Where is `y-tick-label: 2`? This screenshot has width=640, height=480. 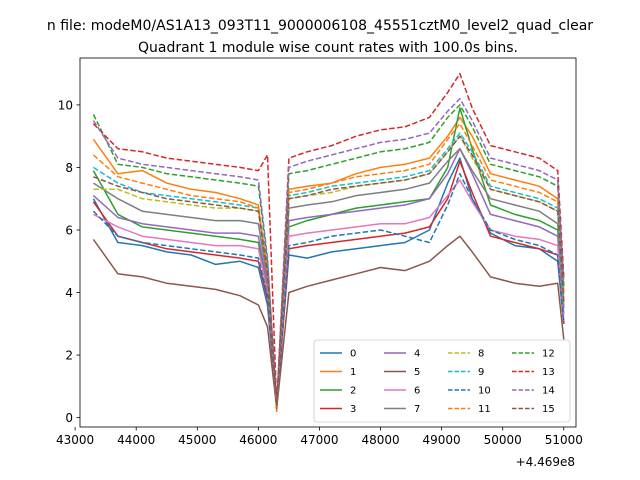
y-tick-label: 2 is located at coordinates (69, 356).